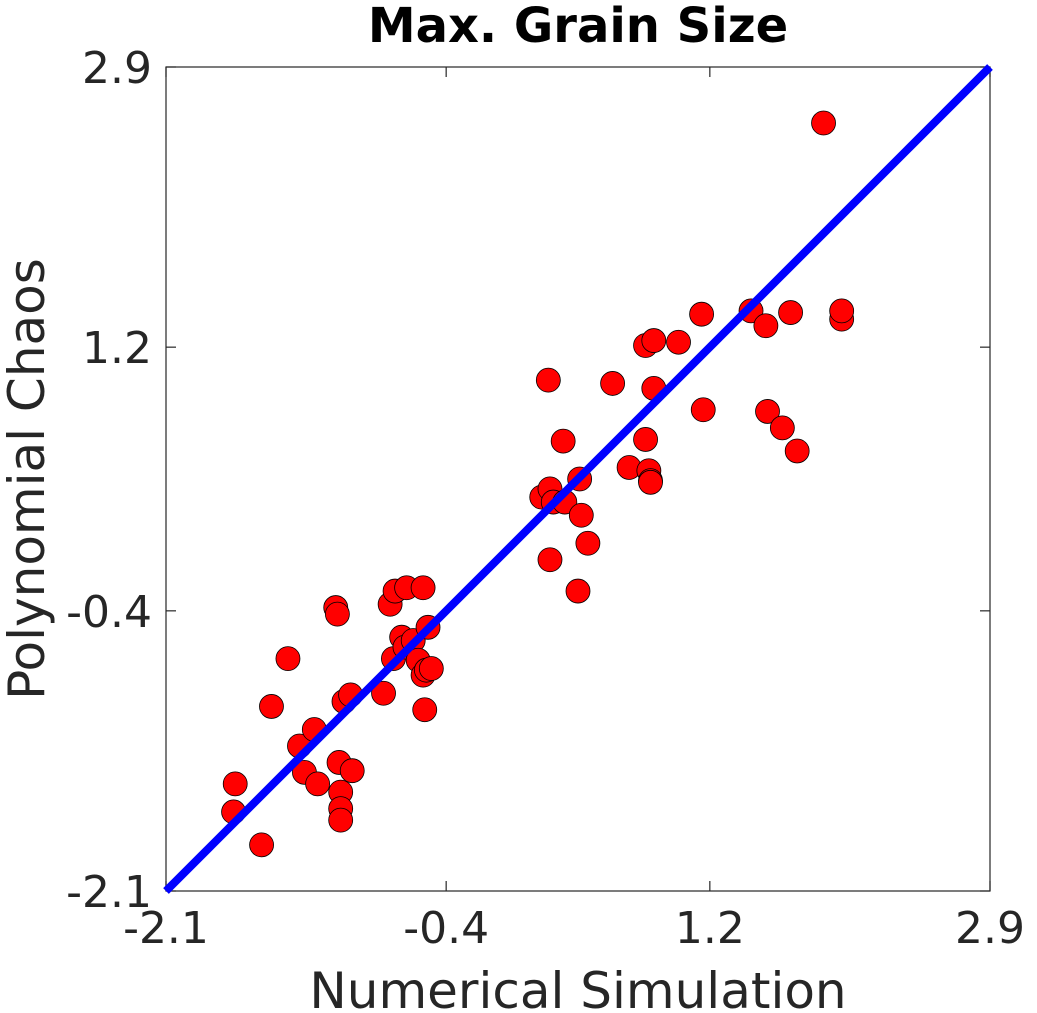  I want to click on y-tick-label: 2.9, so click(117, 68).